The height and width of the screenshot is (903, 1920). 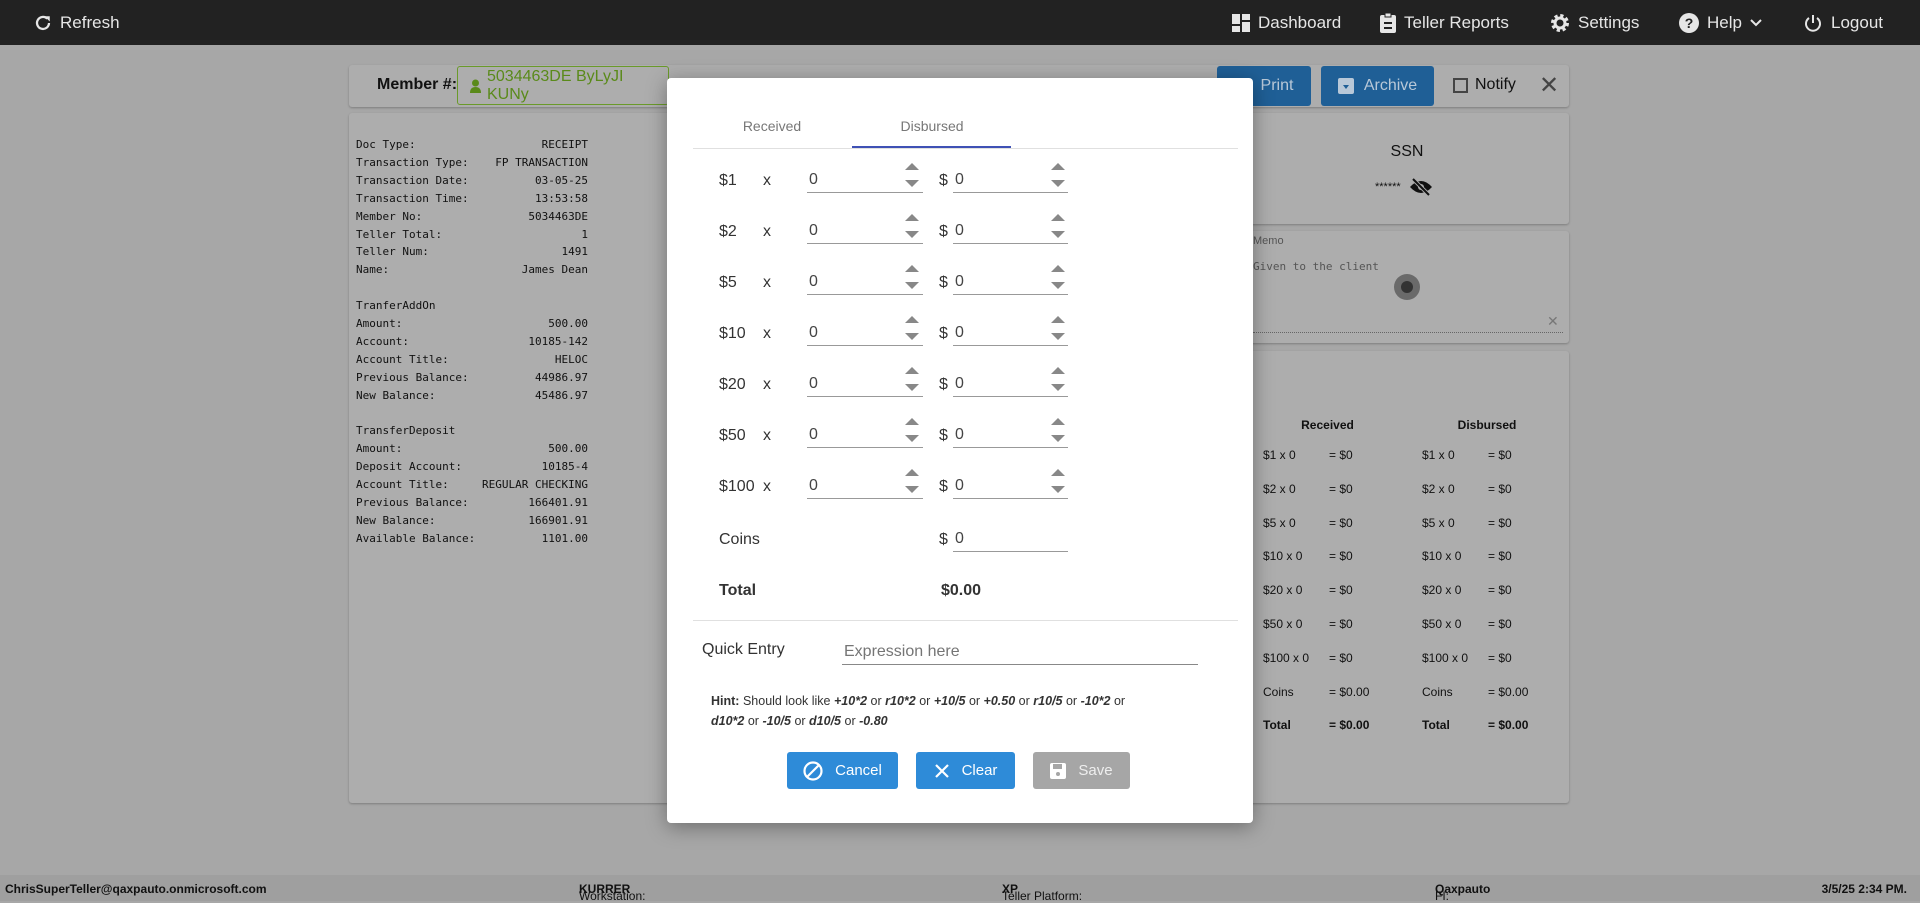 I want to click on receipt-key: Transaction Type:, so click(x=412, y=162).